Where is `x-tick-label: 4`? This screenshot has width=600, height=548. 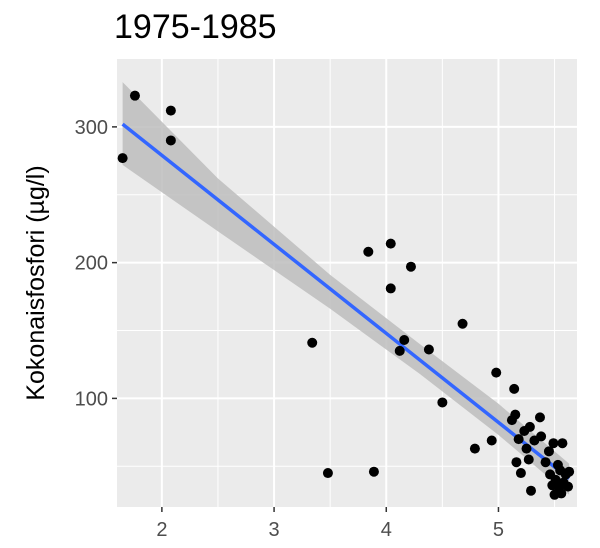
x-tick-label: 4 is located at coordinates (386, 530).